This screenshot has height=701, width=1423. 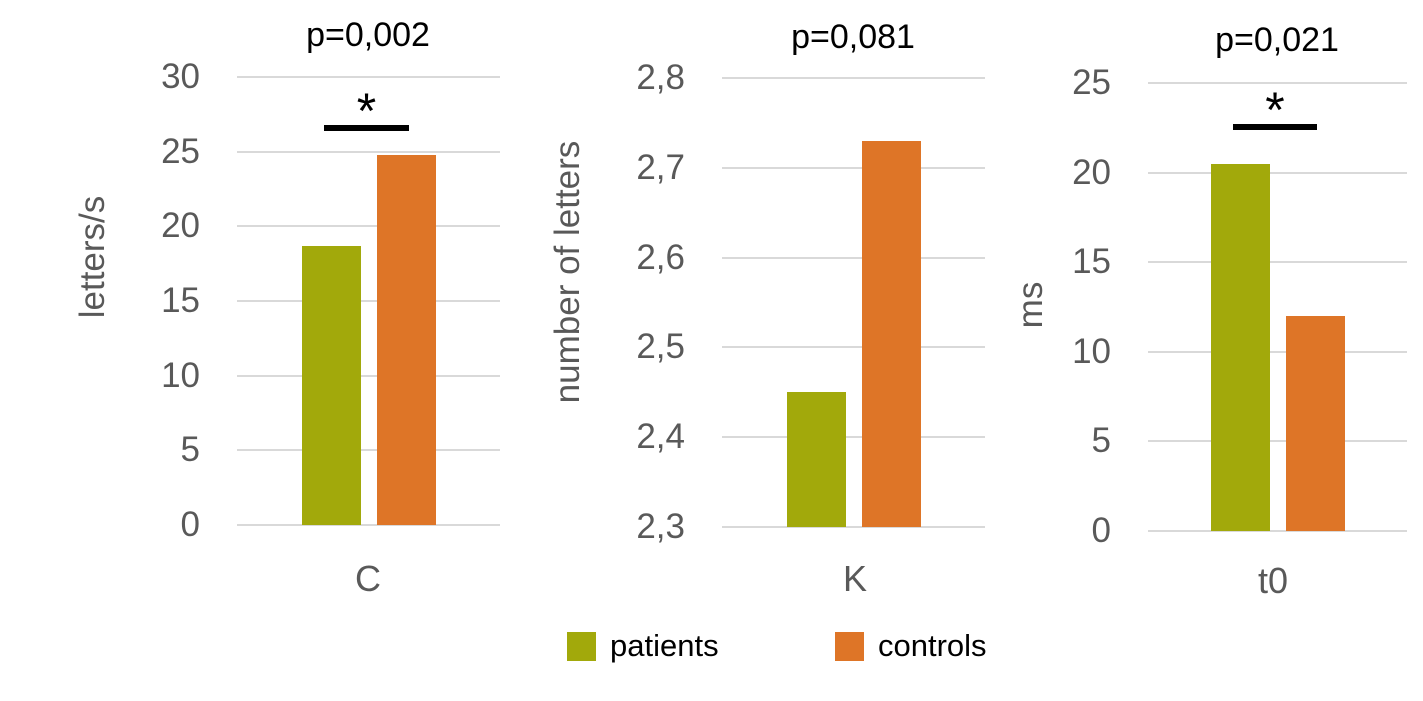 I want to click on x-category-label: t0, so click(x=1273, y=580).